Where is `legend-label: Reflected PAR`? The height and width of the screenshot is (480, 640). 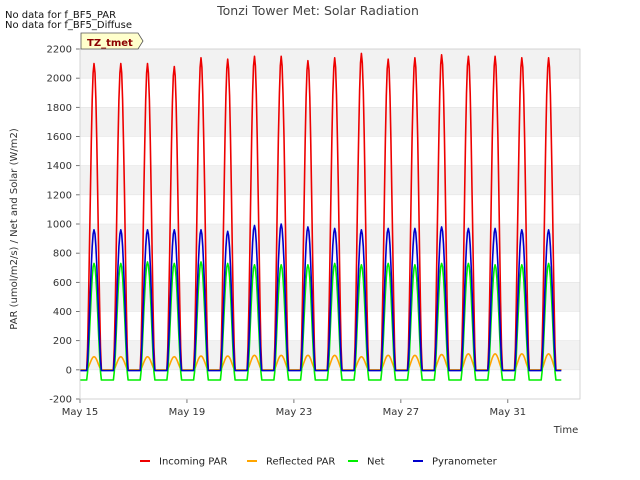 legend-label: Reflected PAR is located at coordinates (300, 462).